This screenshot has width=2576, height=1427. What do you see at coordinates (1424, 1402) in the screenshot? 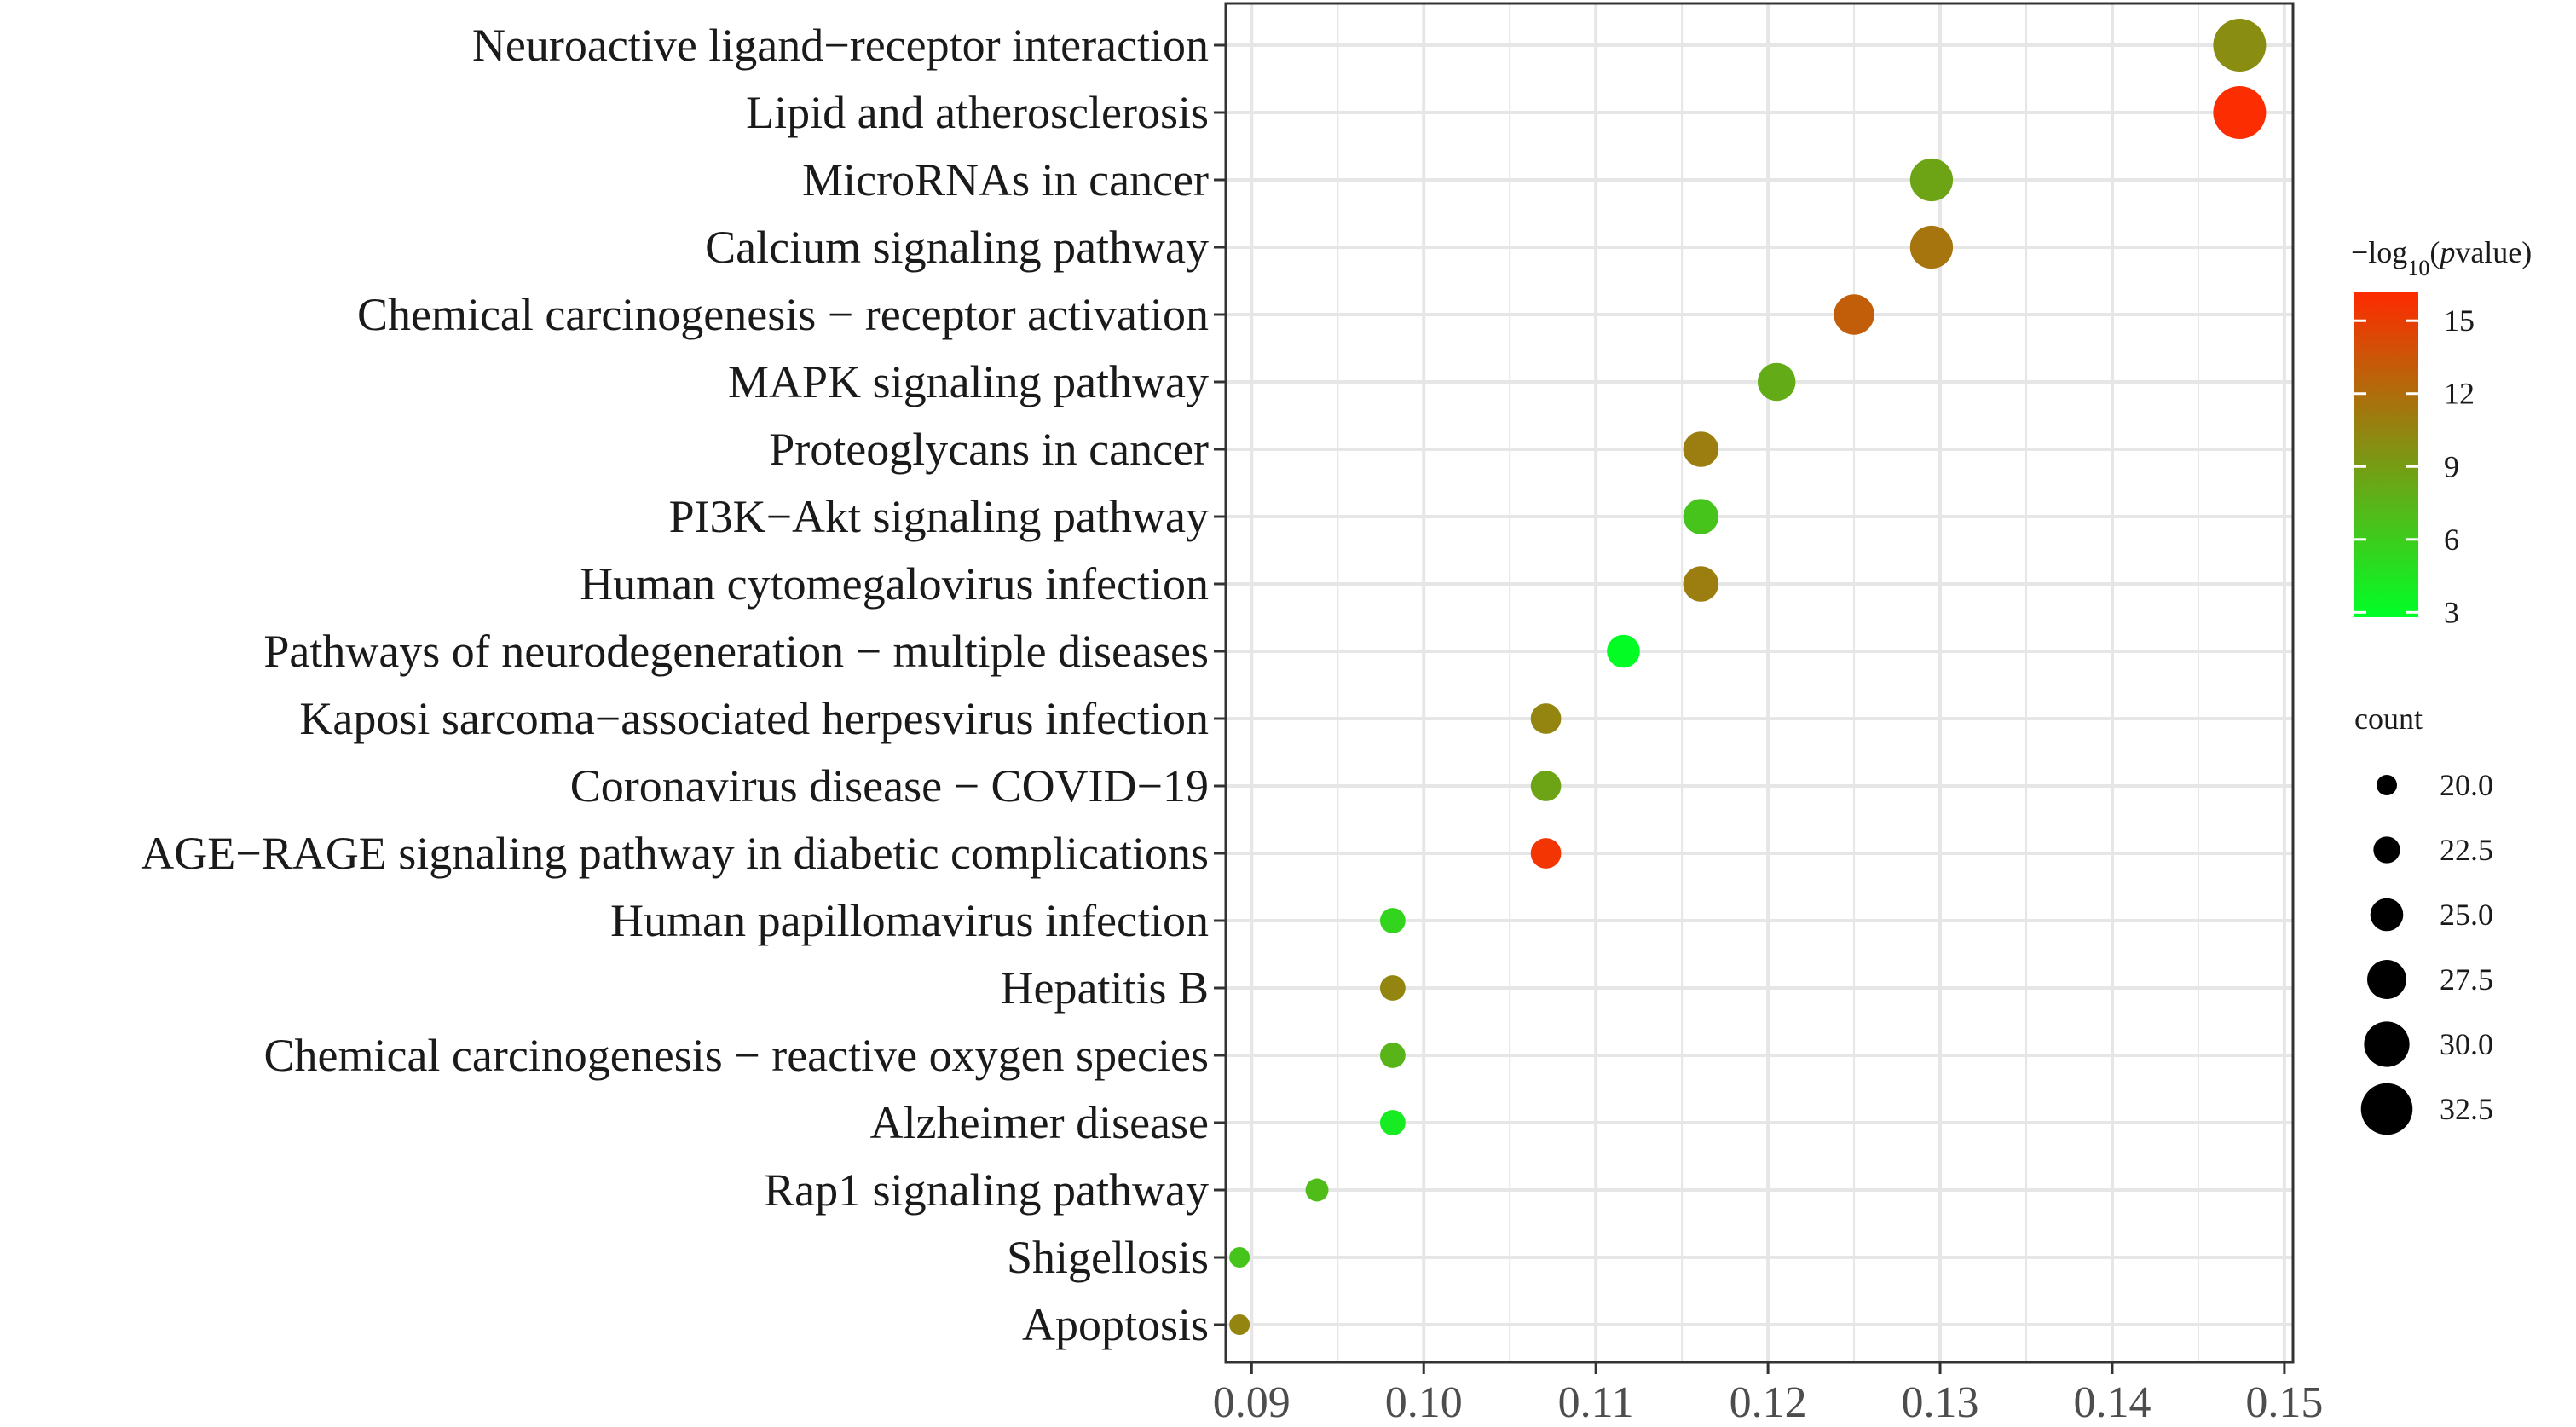
I see `x-tick-label: 0.10` at bounding box center [1424, 1402].